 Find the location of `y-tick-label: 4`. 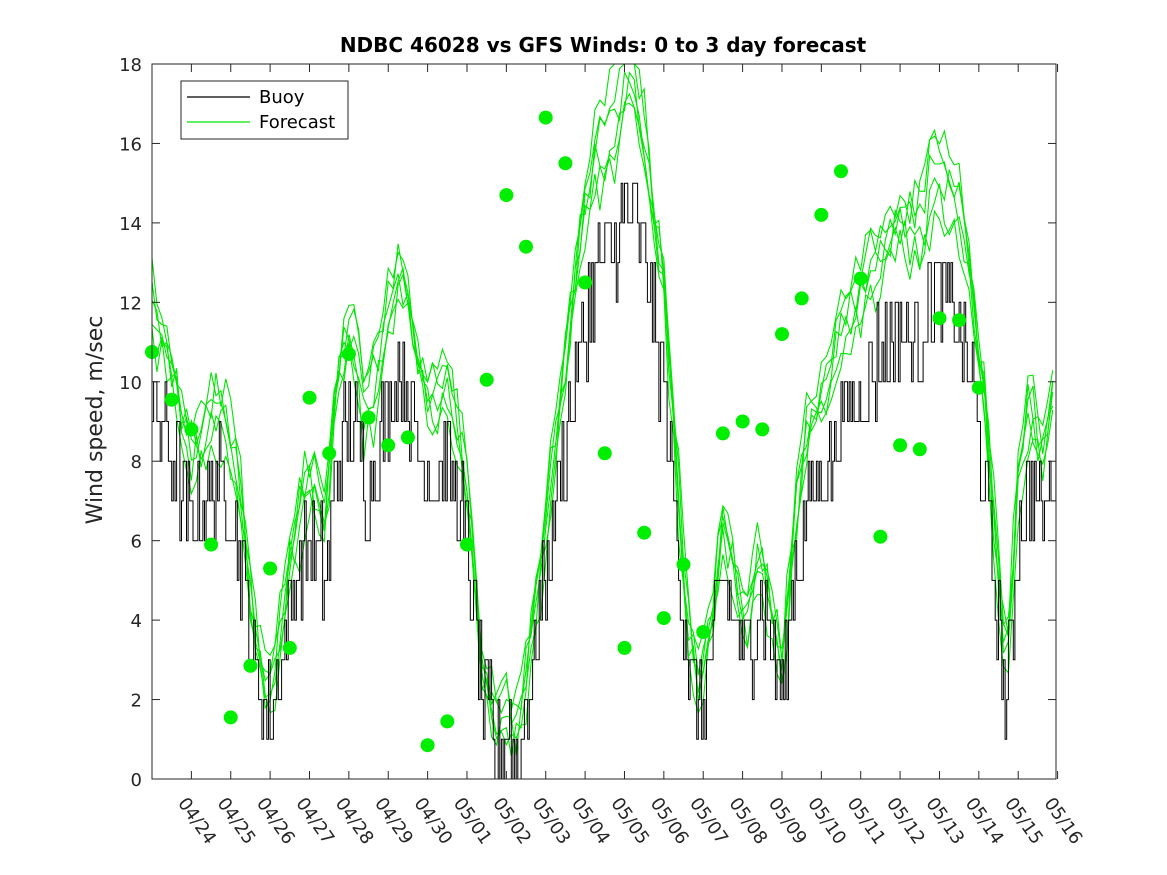

y-tick-label: 4 is located at coordinates (136, 621).